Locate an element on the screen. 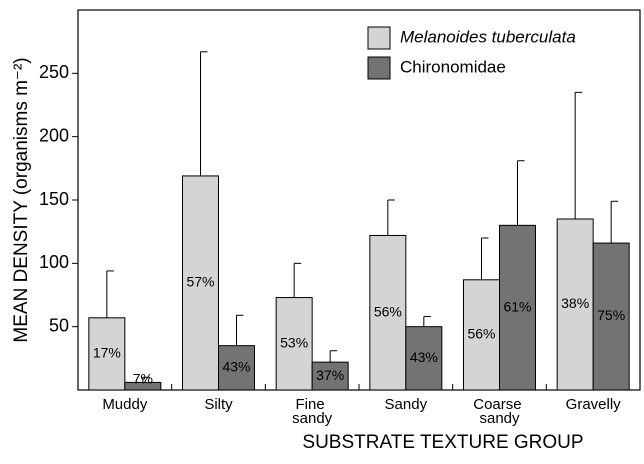  percent-label: 75% is located at coordinates (611, 315).